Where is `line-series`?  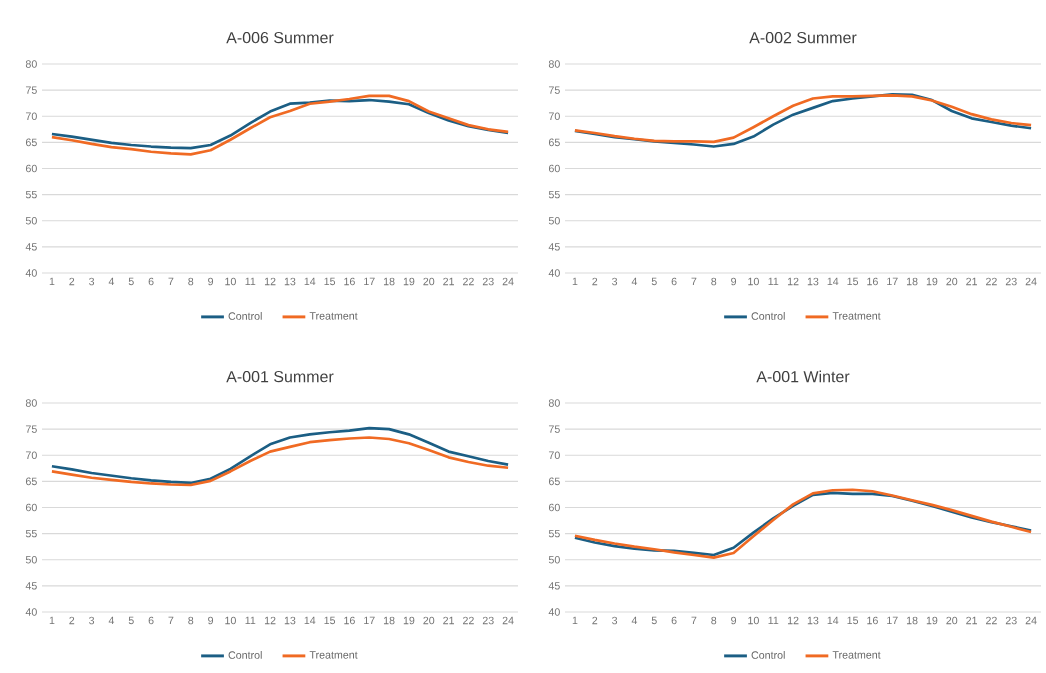
line-series is located at coordinates (280, 461).